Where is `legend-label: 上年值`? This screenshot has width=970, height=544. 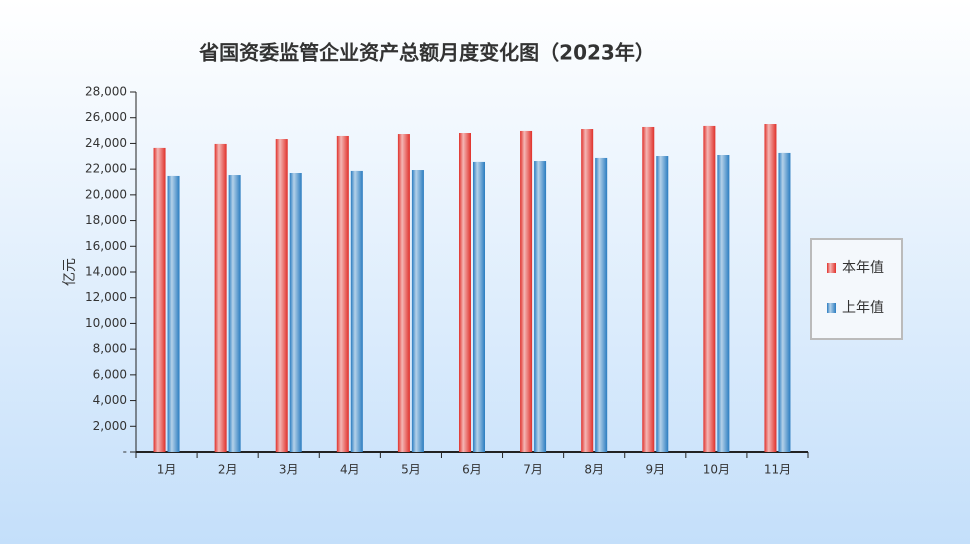
legend-label: 上年值 is located at coordinates (863, 308).